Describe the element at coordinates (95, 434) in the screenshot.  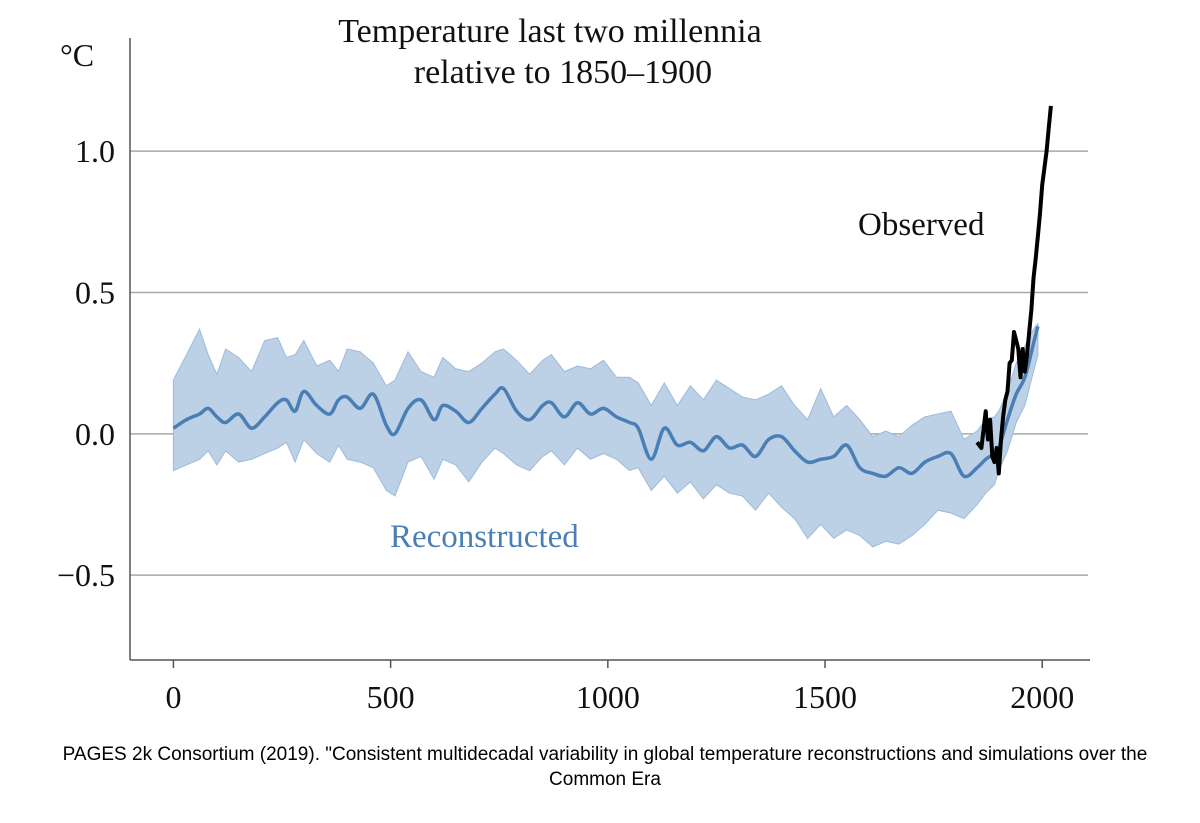
I see `y-tick-label: 0.0` at that location.